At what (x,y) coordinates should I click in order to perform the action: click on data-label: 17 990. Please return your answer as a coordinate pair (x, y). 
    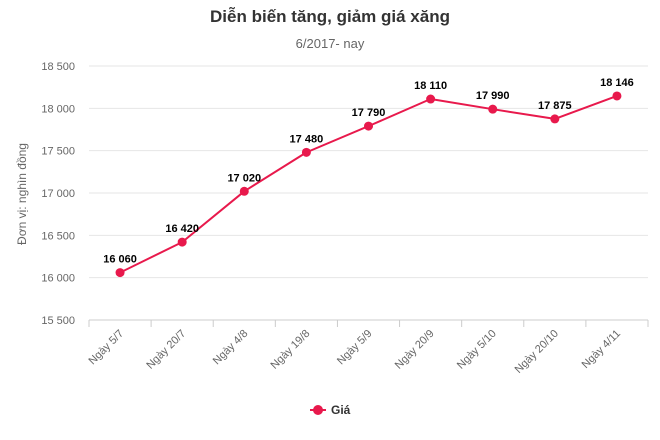
    Looking at the image, I should click on (493, 96).